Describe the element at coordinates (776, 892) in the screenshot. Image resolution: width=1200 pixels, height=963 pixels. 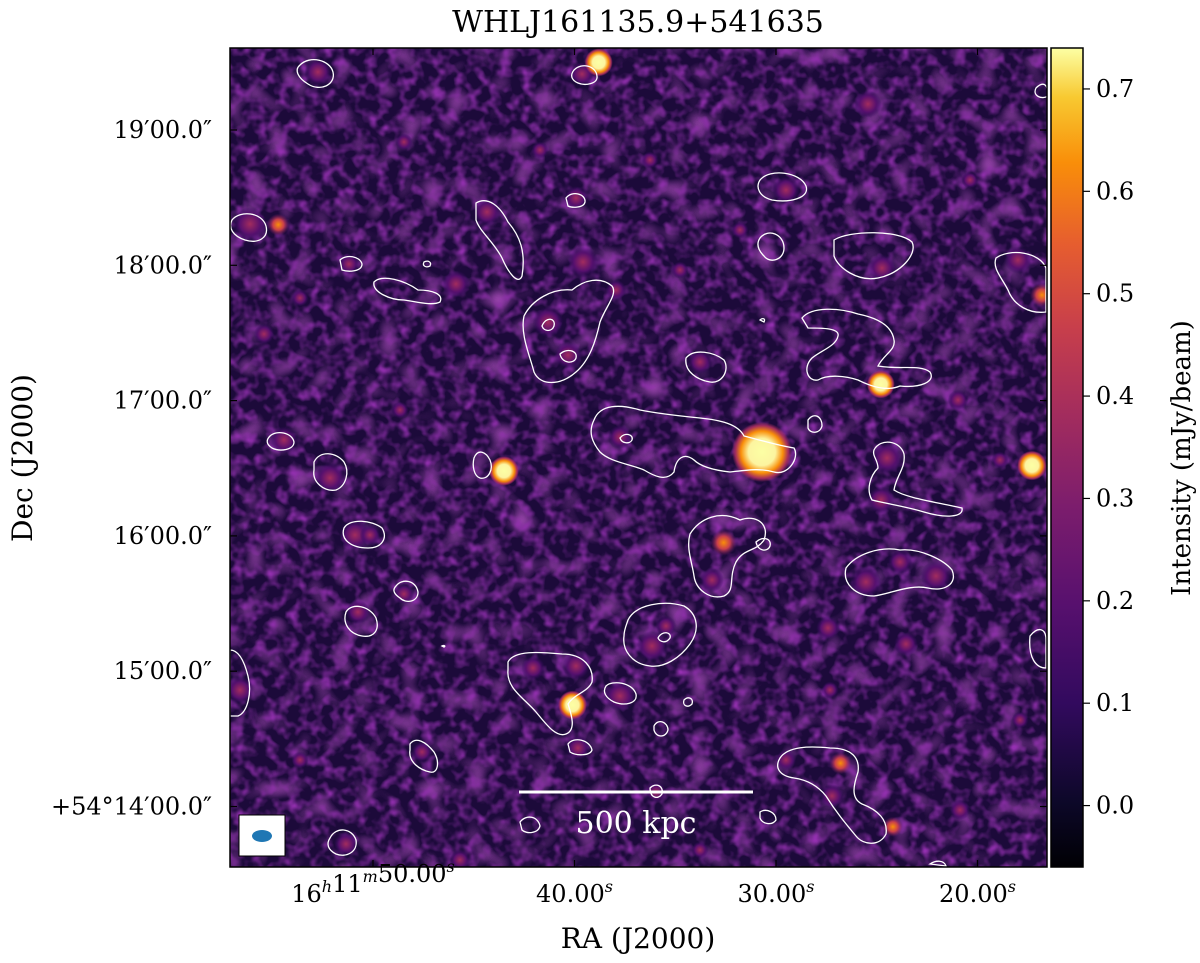
I see `ra-tick-label: 30.00s` at that location.